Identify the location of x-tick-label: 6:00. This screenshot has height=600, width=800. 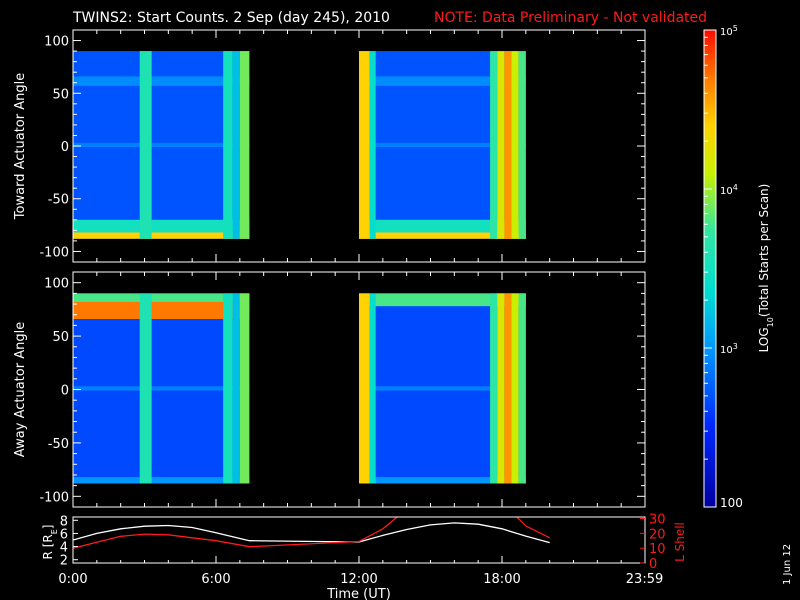
(215, 579).